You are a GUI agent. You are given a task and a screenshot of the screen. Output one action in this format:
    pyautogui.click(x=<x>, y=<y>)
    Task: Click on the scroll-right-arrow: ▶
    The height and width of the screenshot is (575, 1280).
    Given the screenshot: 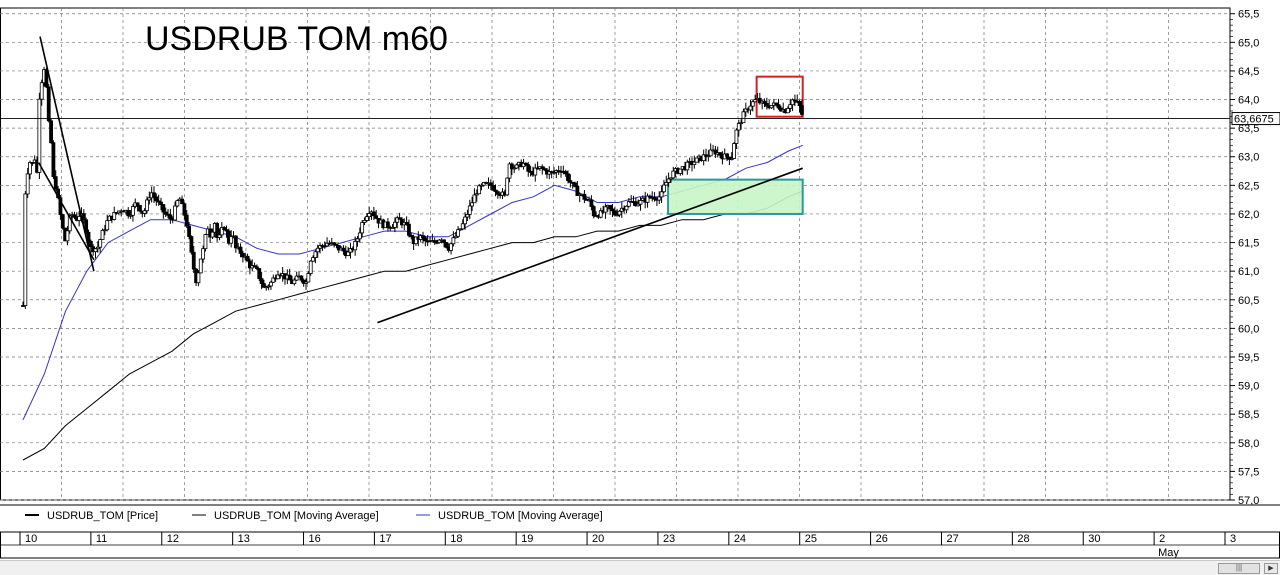 What is the action you would take?
    pyautogui.click(x=1271, y=568)
    